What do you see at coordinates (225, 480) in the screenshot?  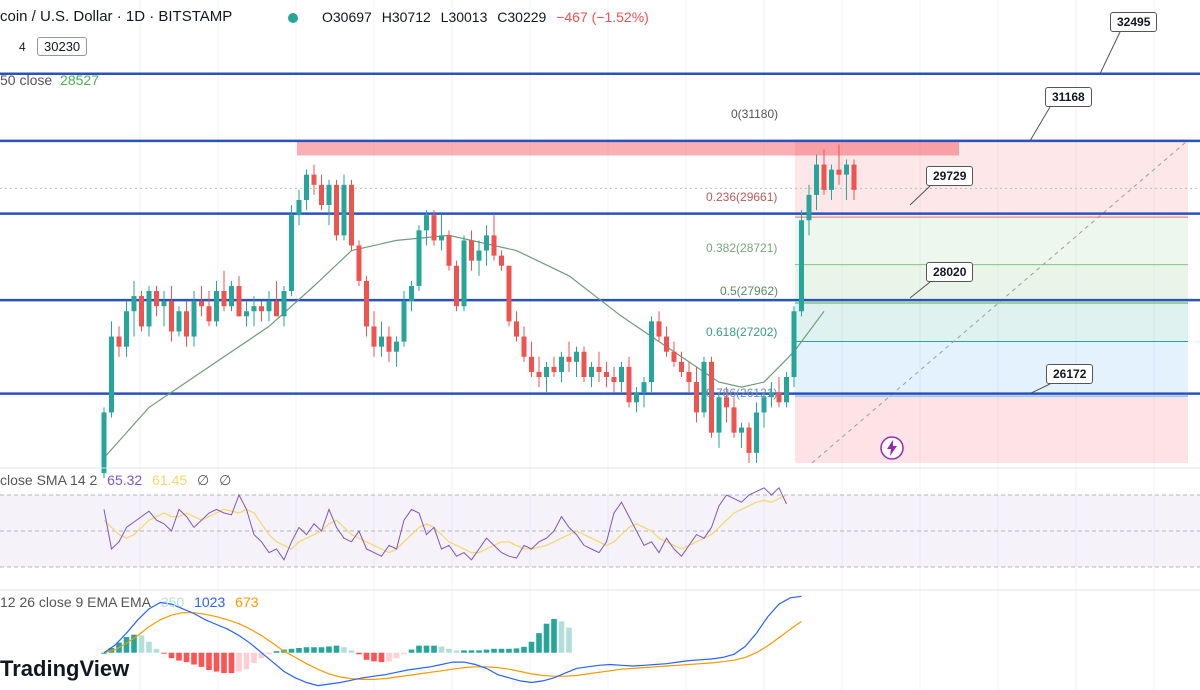 I see `rsi-legend-extra-2: ∅` at bounding box center [225, 480].